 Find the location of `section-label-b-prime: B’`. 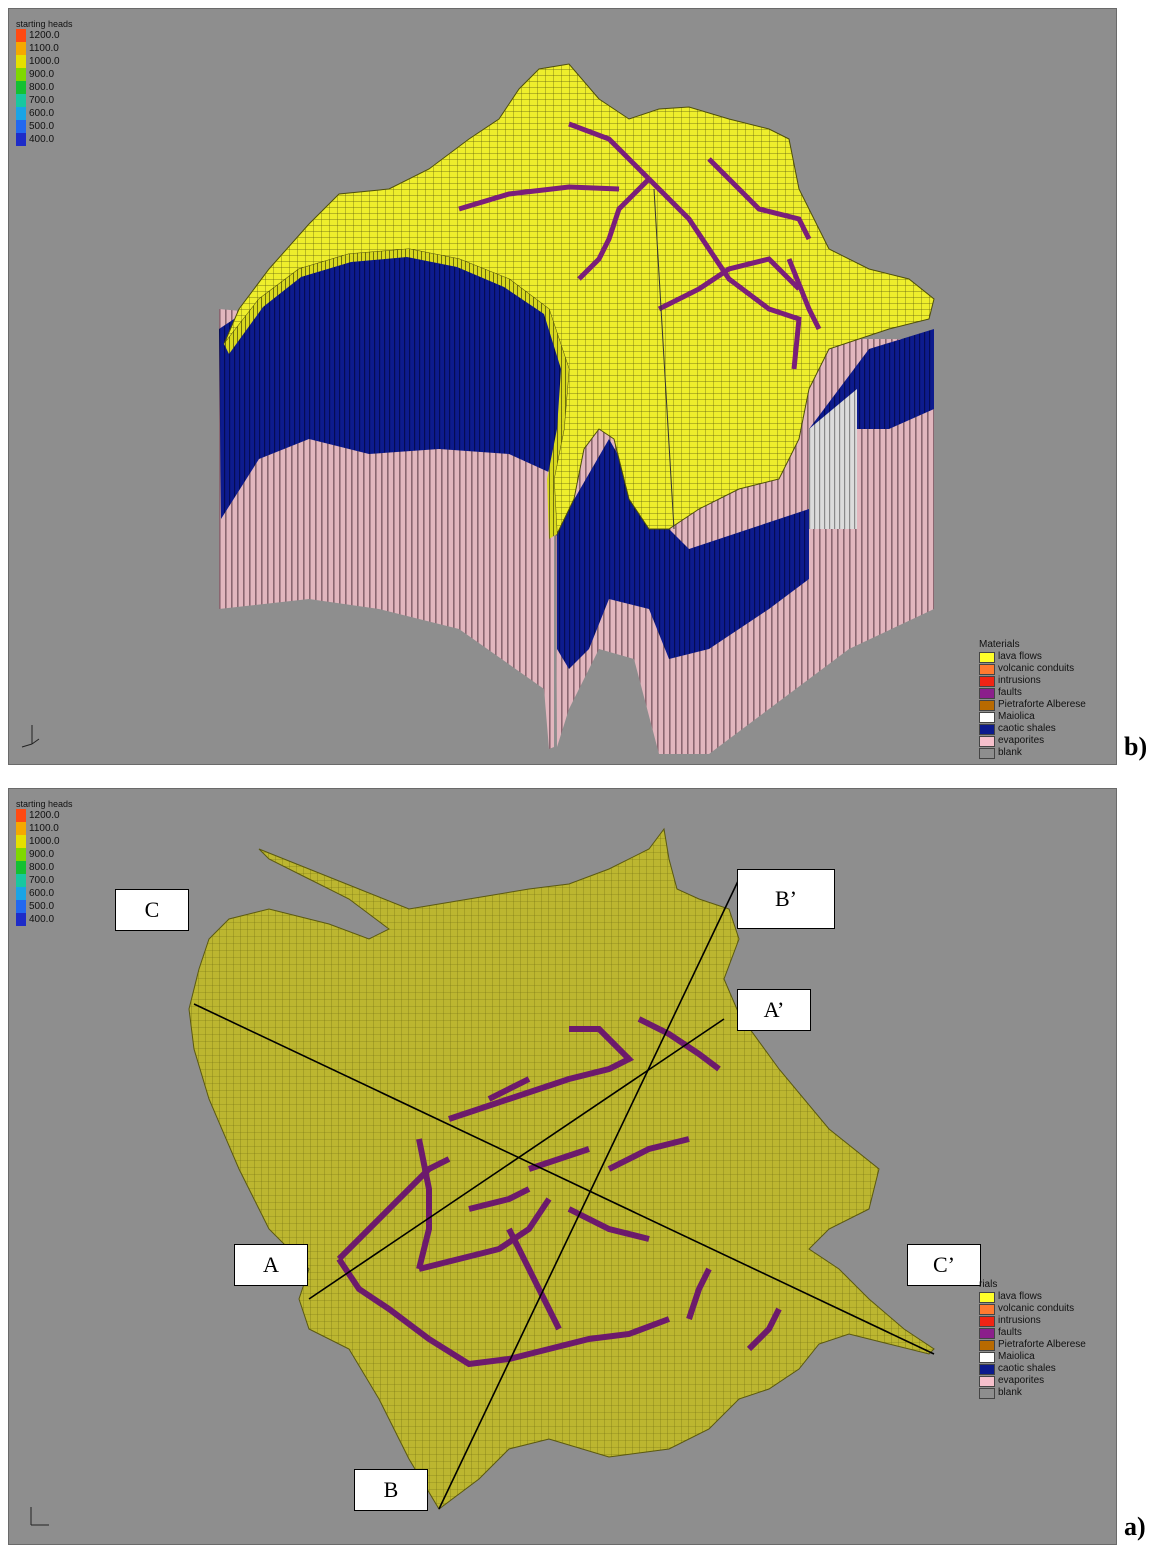

section-label-b-prime: B’ is located at coordinates (786, 899).